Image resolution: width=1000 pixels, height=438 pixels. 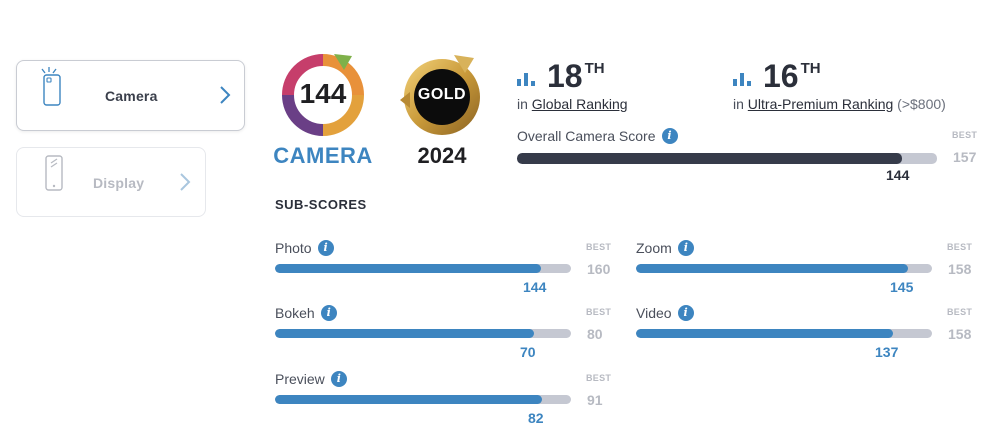 I want to click on global-rank-text: in Global Ranking, so click(x=572, y=104).